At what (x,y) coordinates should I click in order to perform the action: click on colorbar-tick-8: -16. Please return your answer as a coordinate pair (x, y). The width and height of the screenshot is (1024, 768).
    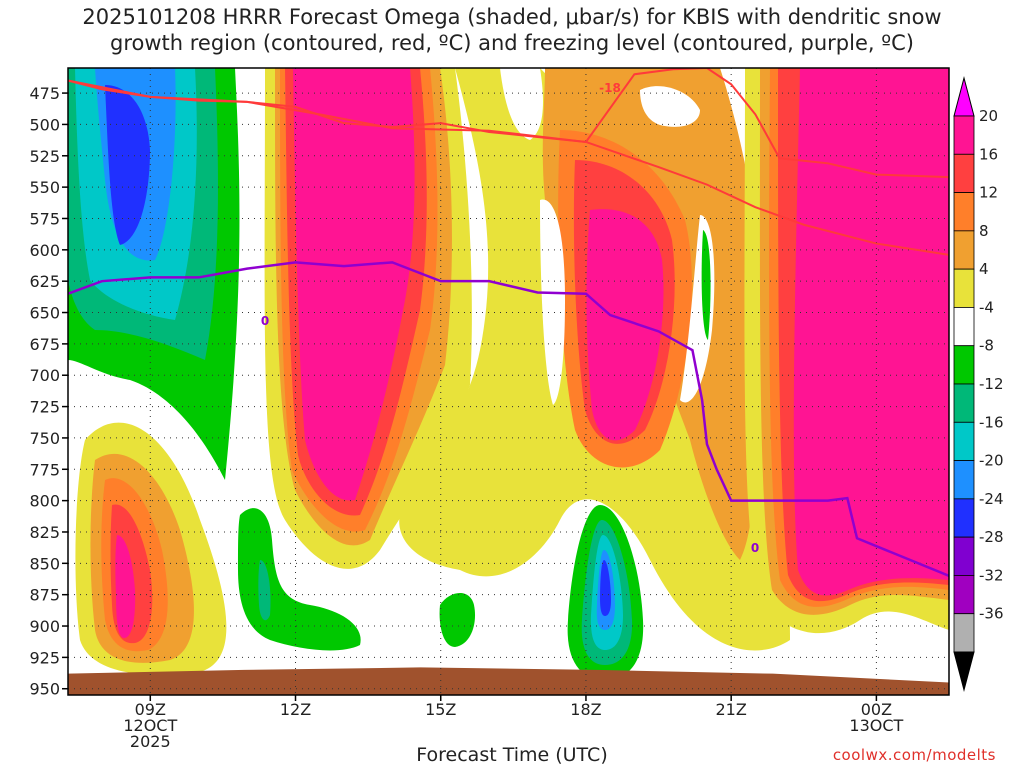
    Looking at the image, I should click on (991, 422).